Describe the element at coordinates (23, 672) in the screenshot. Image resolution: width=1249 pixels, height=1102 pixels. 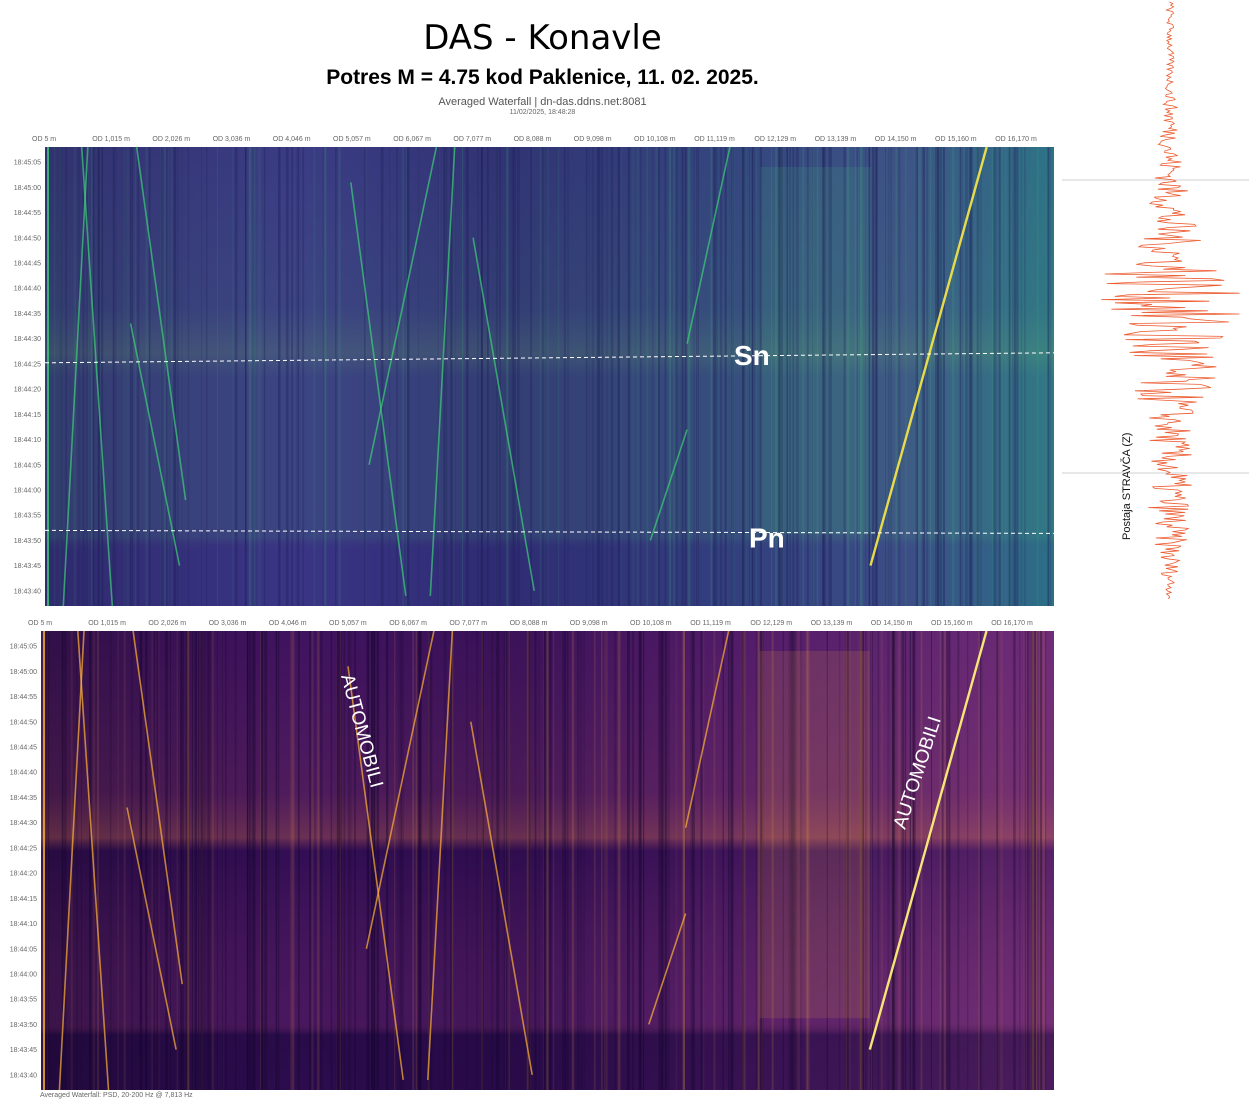
I see `y-tick-label: 18:45:00` at that location.